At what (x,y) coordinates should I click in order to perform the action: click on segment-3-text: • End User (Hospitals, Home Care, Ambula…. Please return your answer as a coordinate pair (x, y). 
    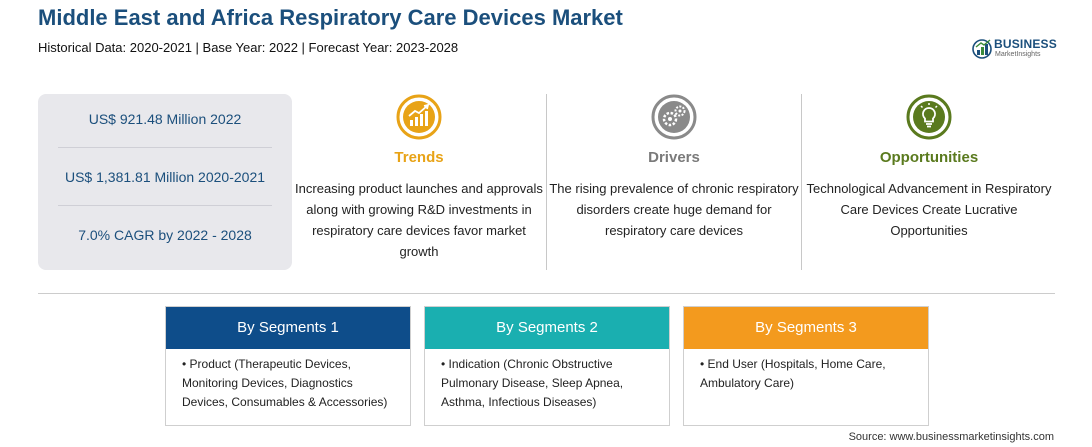
    Looking at the image, I should click on (793, 373).